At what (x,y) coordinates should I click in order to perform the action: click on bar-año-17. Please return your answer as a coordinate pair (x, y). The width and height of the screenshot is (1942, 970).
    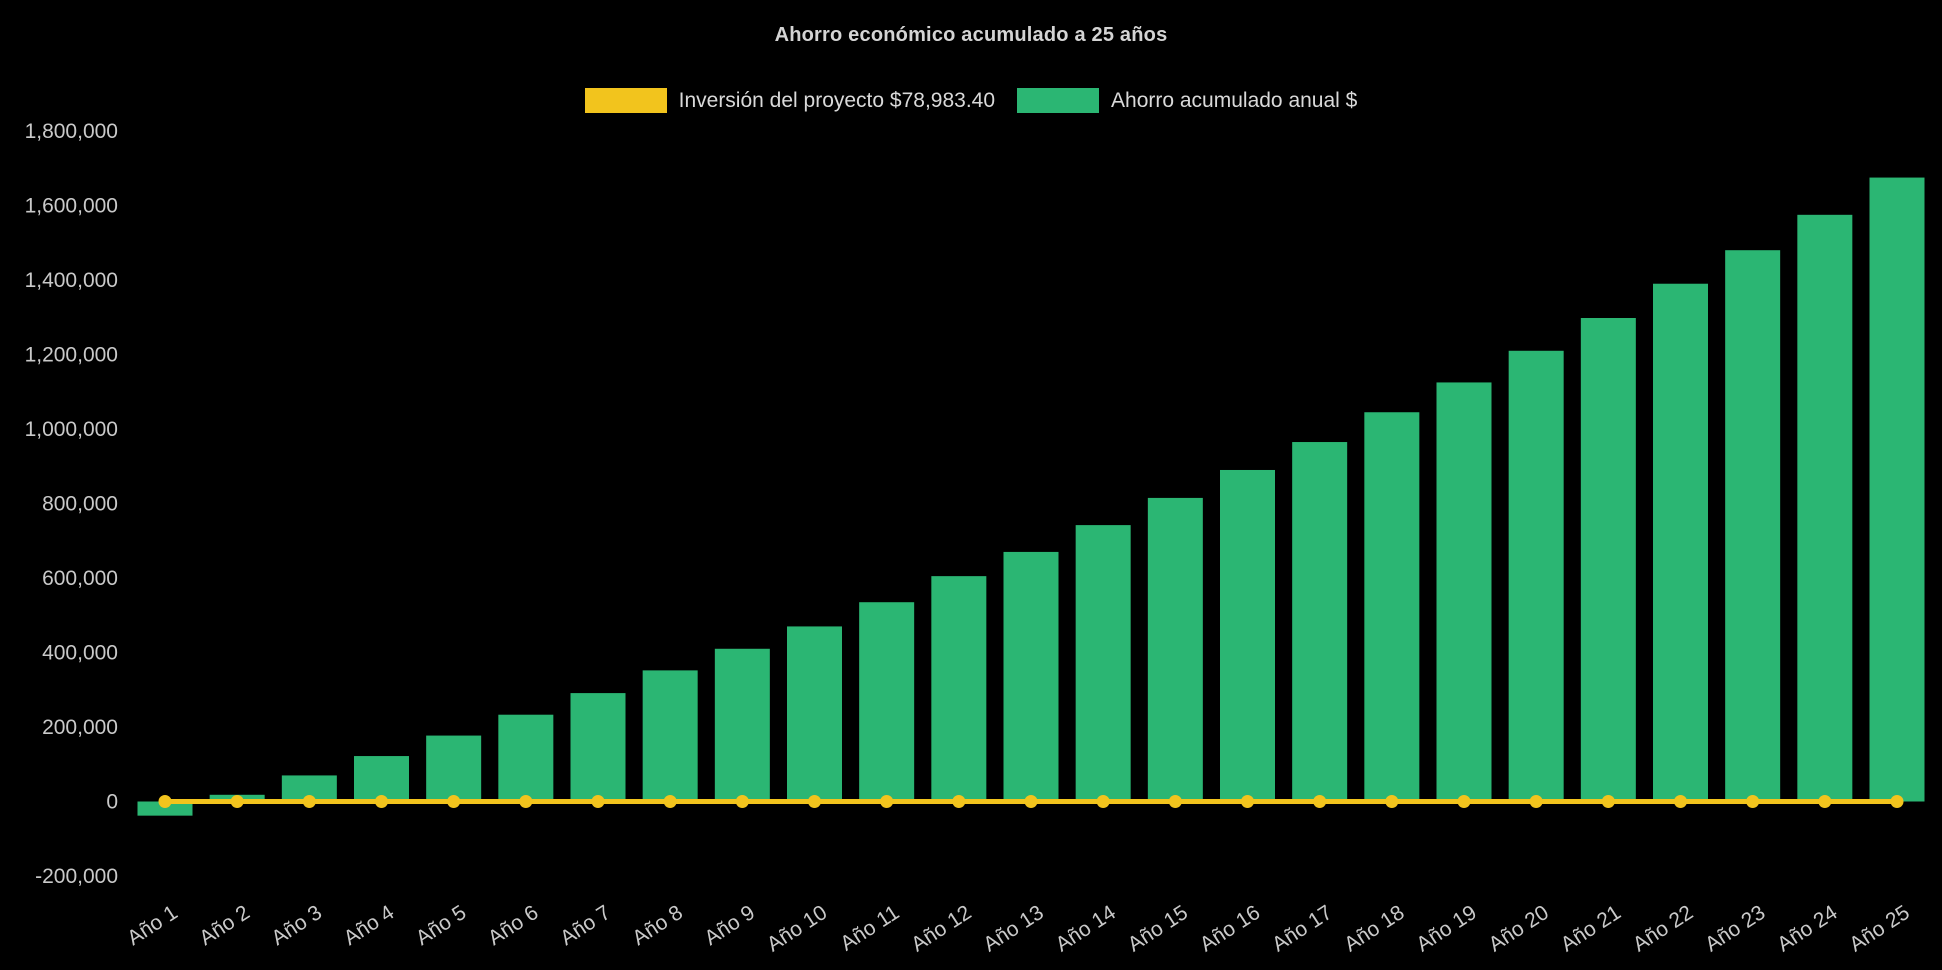
    Looking at the image, I should click on (1320, 622).